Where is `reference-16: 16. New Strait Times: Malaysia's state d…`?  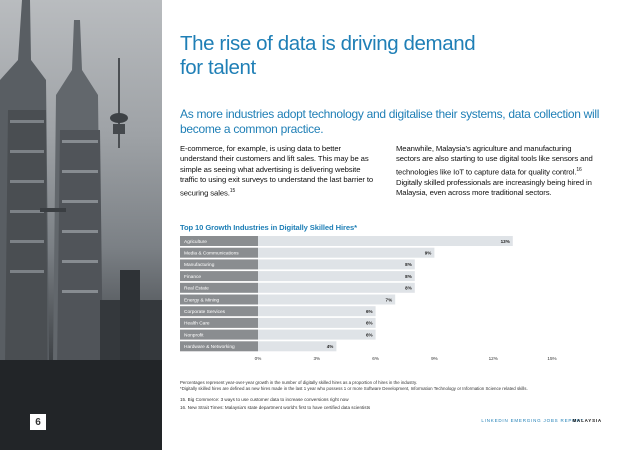
reference-16: 16. New Strait Times: Malaysia's state d… is located at coordinates (275, 407).